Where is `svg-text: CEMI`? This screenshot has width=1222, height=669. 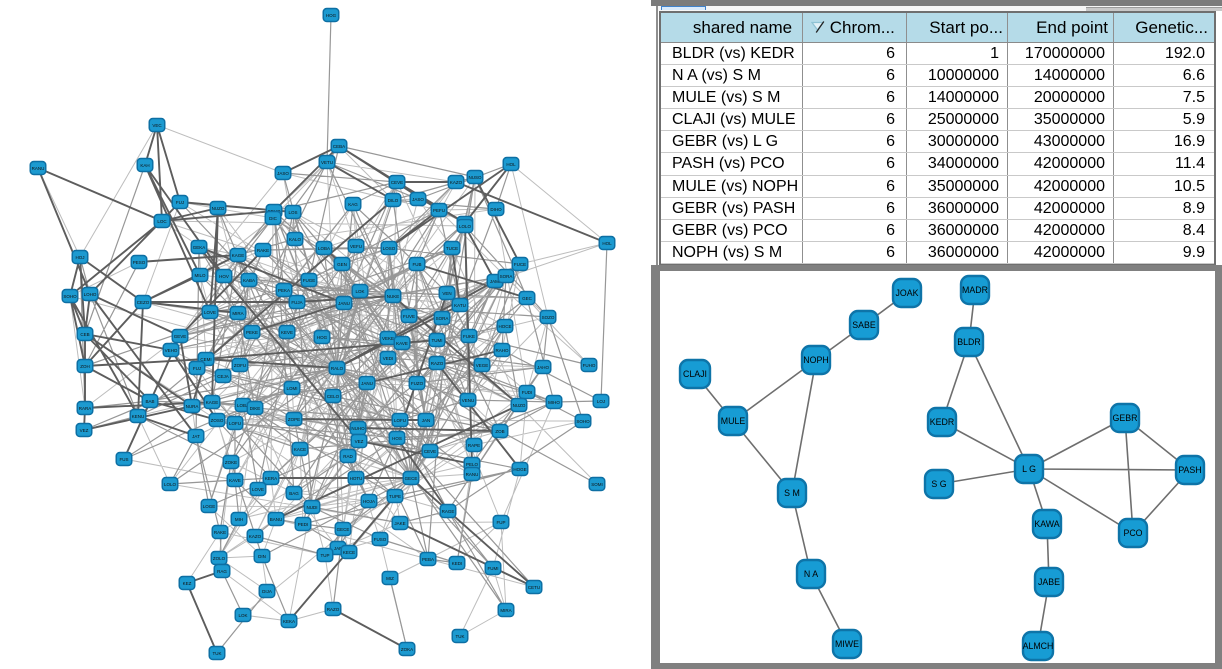
svg-text: CEMI is located at coordinates (205, 359).